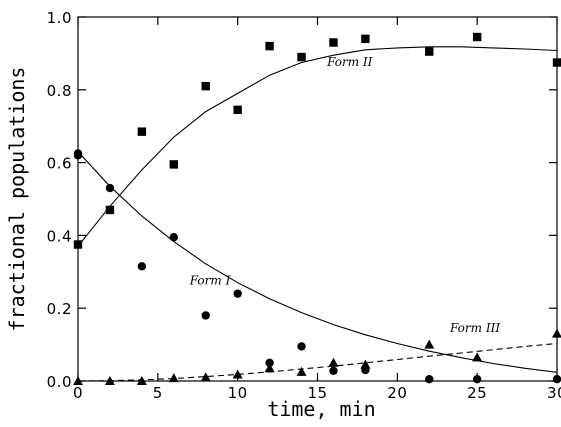  Describe the element at coordinates (349, 62) in the screenshot. I see `curve-label: Form II` at that location.